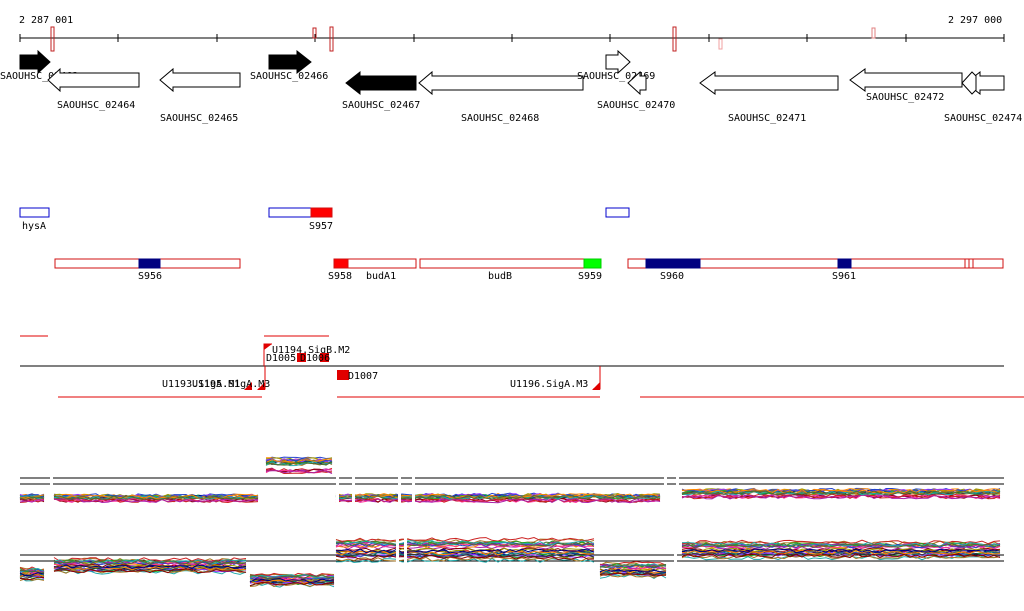 This screenshot has width=1024, height=611. I want to click on svg-text: SAOUHSC_02468, so click(500, 118).